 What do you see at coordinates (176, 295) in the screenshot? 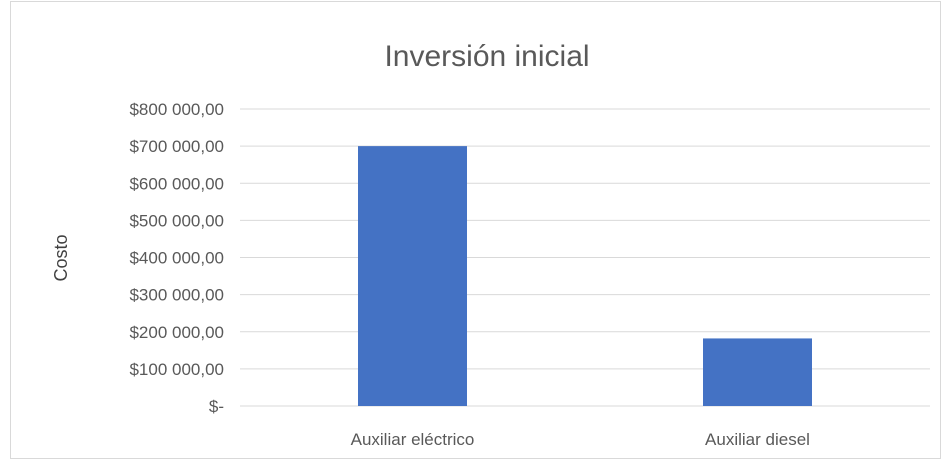
I see `y-tick-label: $300 000,00` at bounding box center [176, 295].